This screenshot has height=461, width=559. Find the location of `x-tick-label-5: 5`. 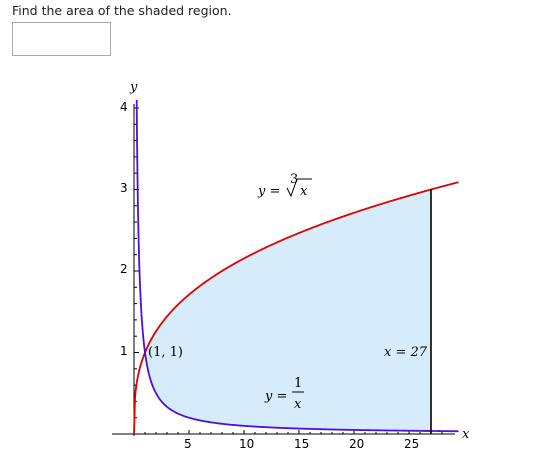

x-tick-label-5: 5 is located at coordinates (188, 444).